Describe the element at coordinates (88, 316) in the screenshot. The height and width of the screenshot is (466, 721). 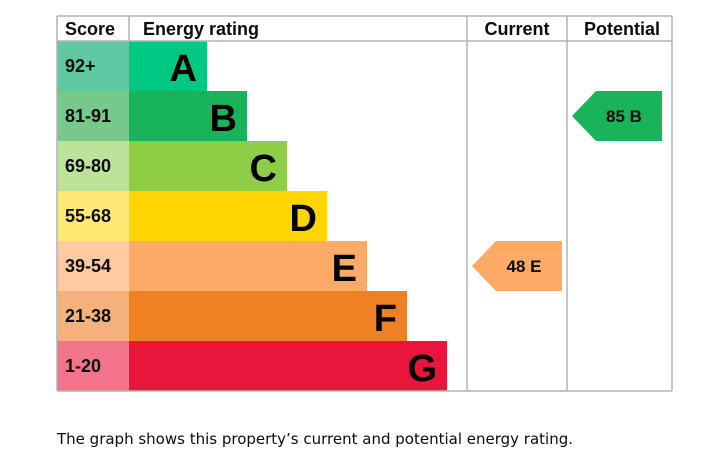
I see `score-label-F: 21-38` at that location.